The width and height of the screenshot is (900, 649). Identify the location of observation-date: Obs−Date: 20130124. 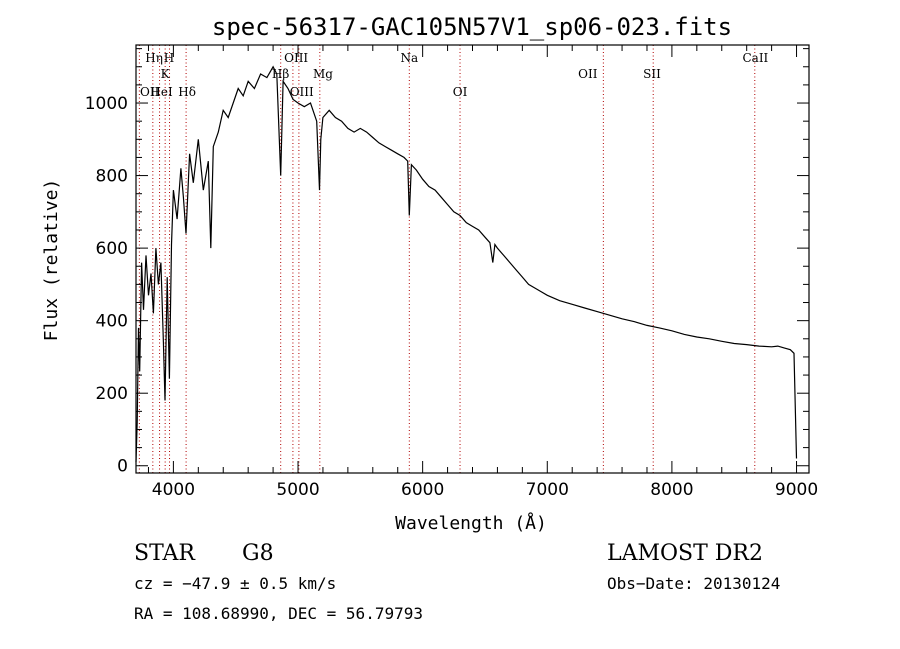
(693, 583).